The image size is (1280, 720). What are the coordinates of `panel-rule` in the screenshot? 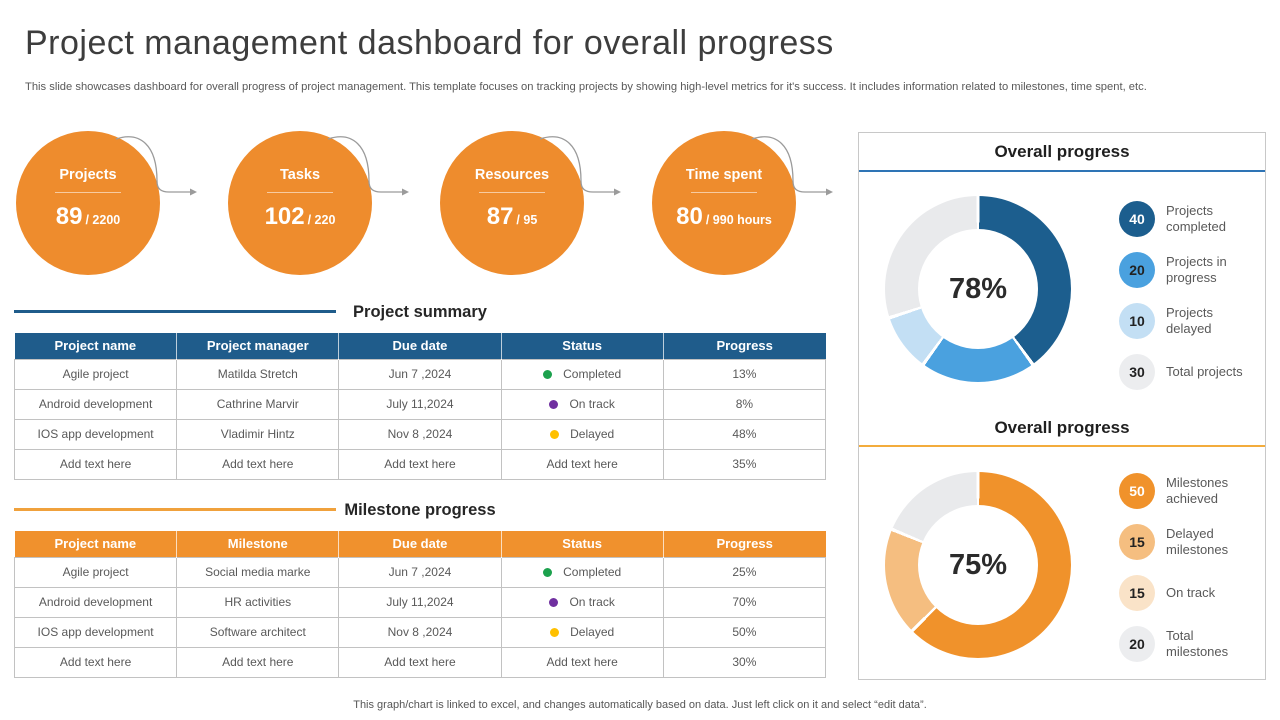 It's located at (1062, 171).